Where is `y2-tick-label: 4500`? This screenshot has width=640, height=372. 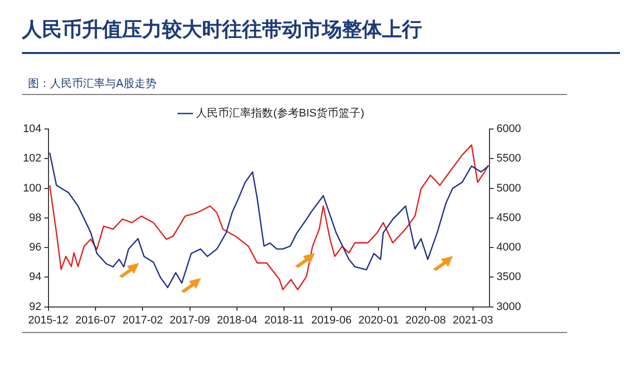 y2-tick-label: 4500 is located at coordinates (509, 218).